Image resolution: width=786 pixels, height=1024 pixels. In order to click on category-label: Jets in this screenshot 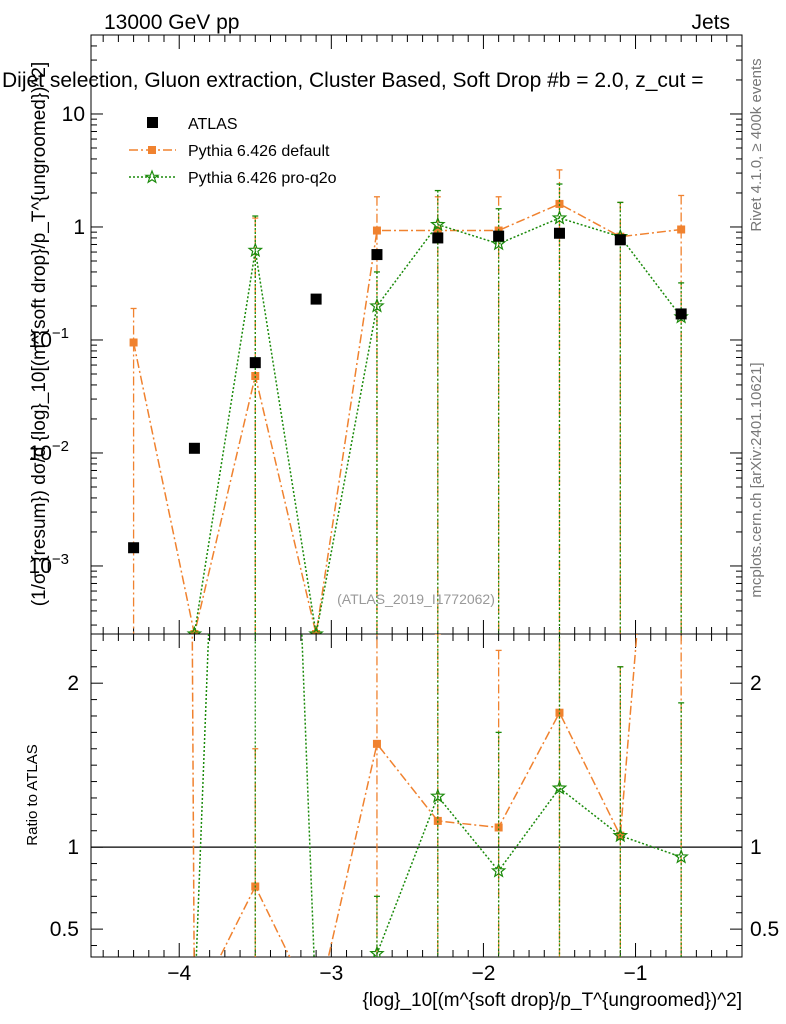, I will do `click(710, 22)`.